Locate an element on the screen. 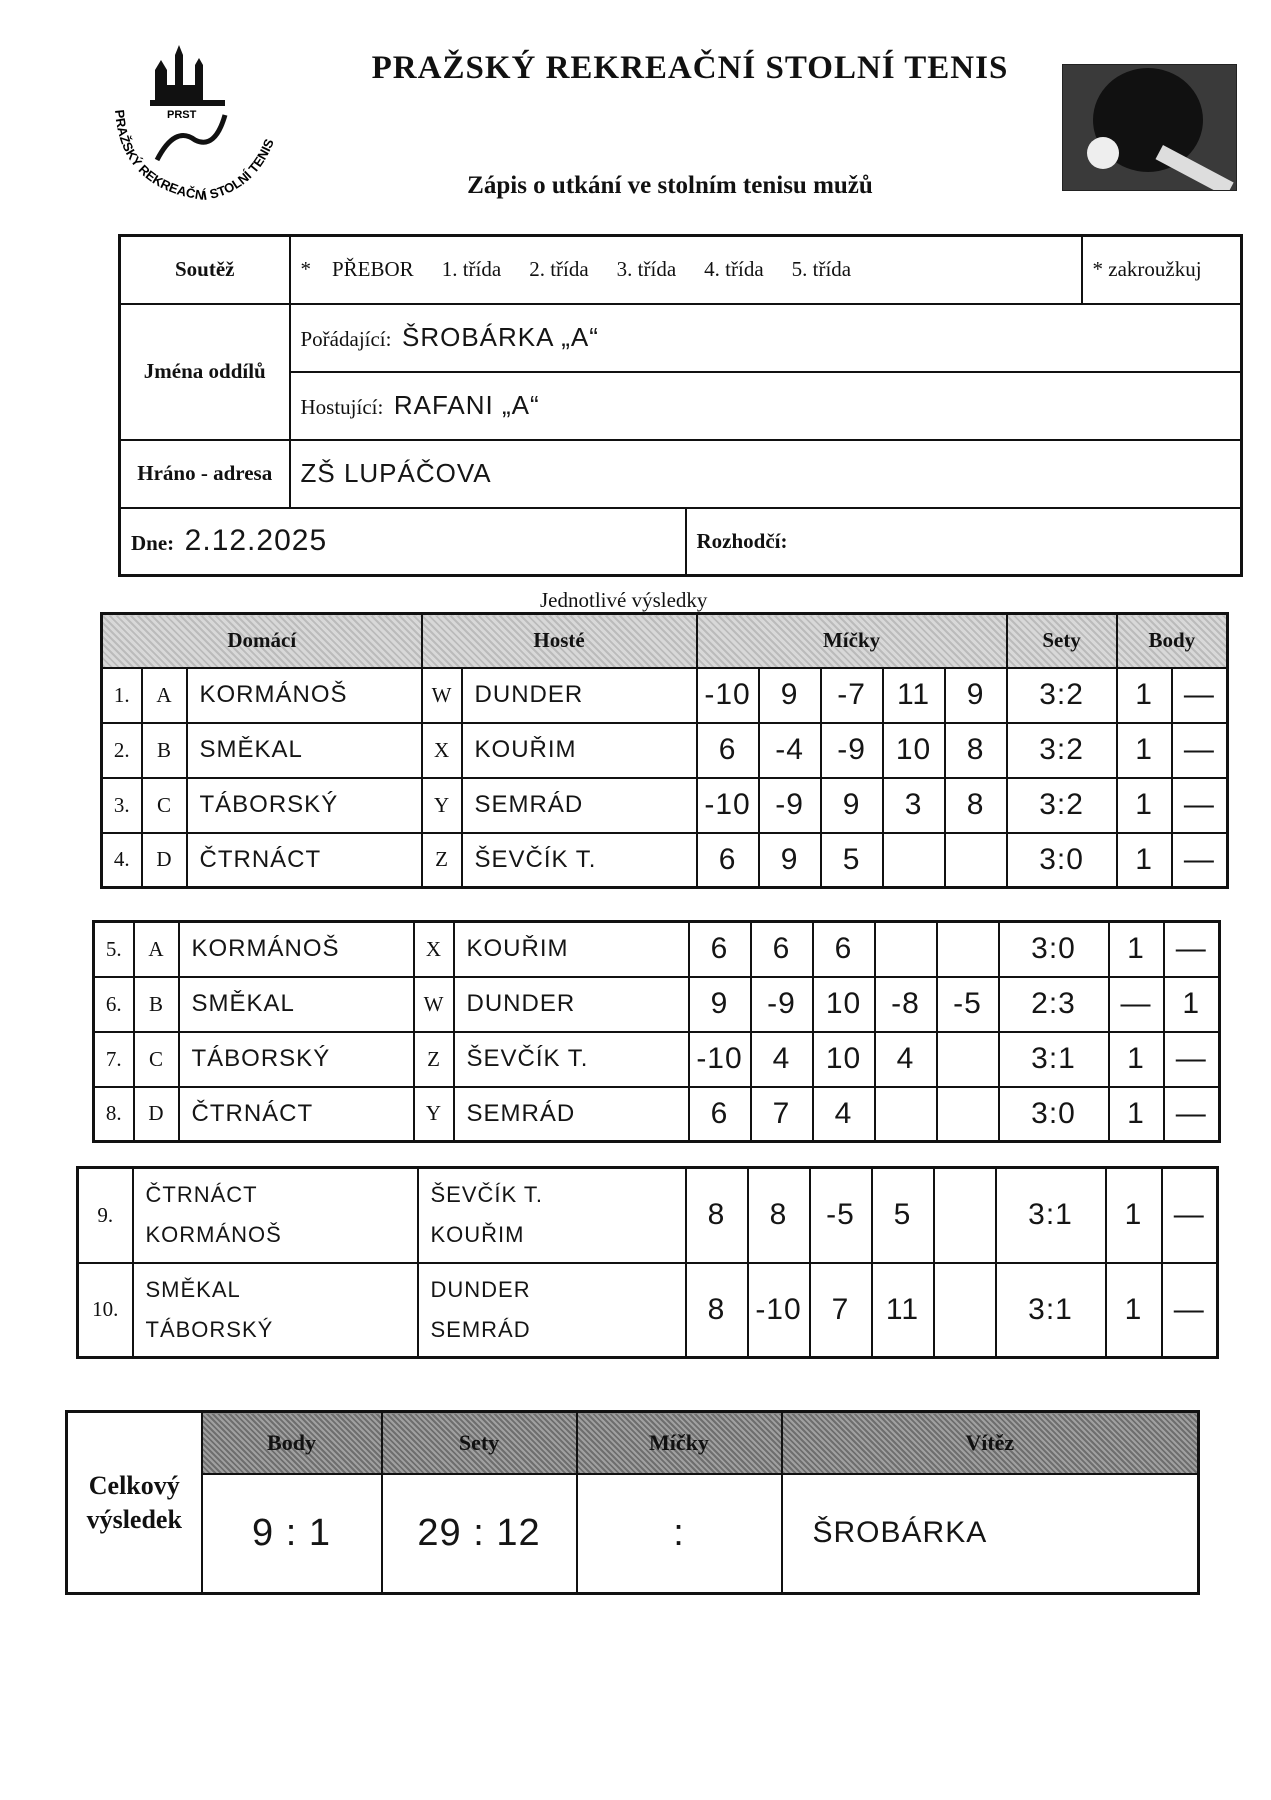 This screenshot has width=1271, height=1800. host-team-row: Pořádající: ŠROBÁRKA „A“ is located at coordinates (765, 337).